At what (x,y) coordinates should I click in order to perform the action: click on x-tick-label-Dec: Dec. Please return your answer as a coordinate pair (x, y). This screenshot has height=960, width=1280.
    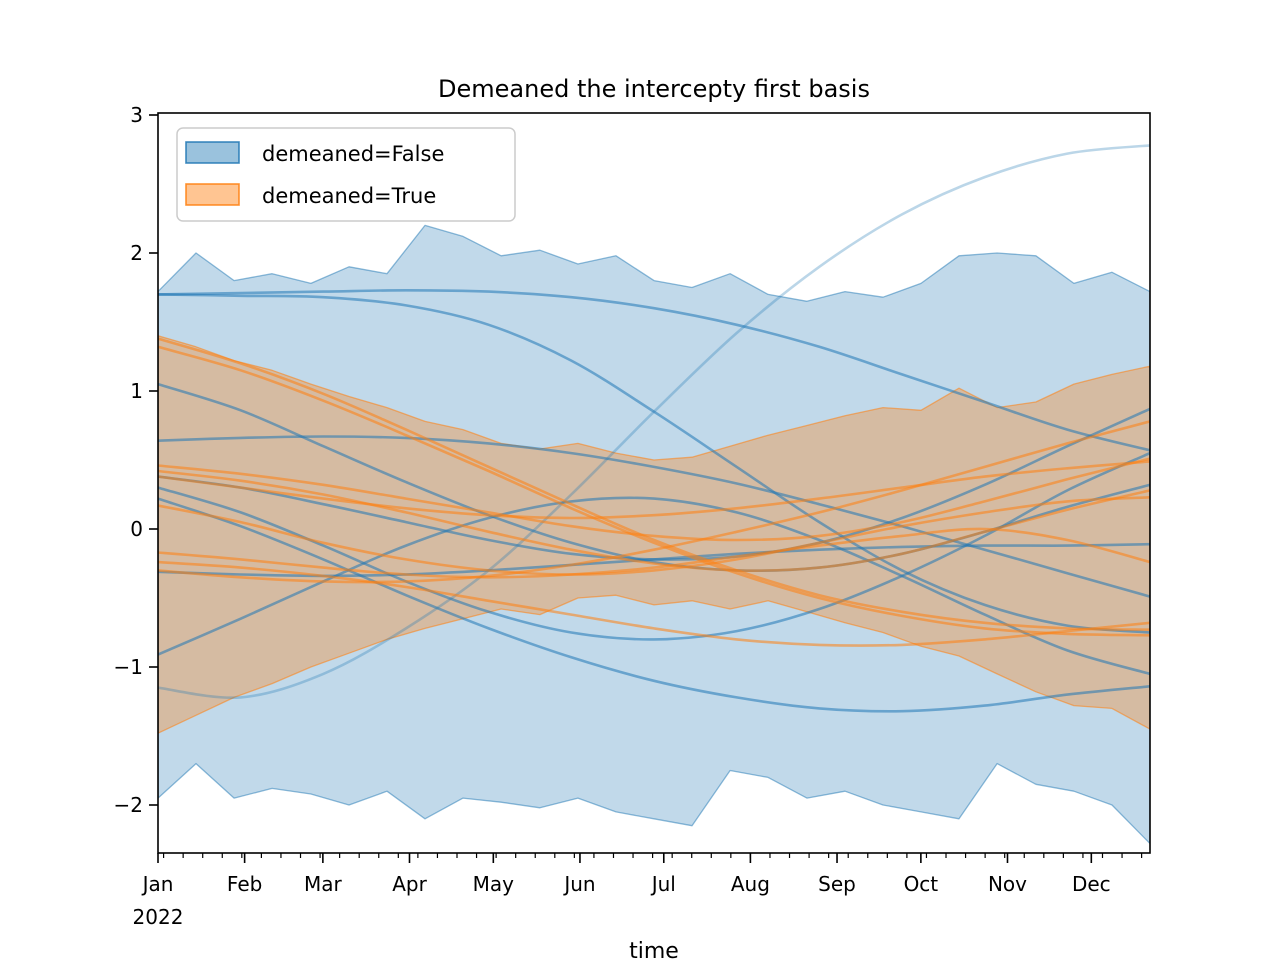
    Looking at the image, I should click on (1091, 884).